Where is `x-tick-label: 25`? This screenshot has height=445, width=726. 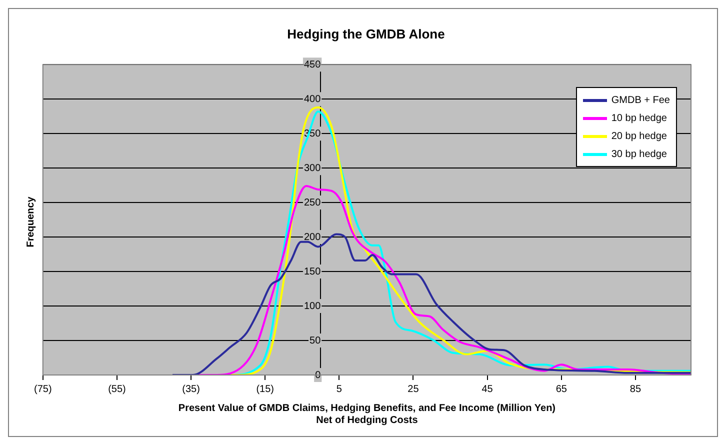 x-tick-label: 25 is located at coordinates (414, 389).